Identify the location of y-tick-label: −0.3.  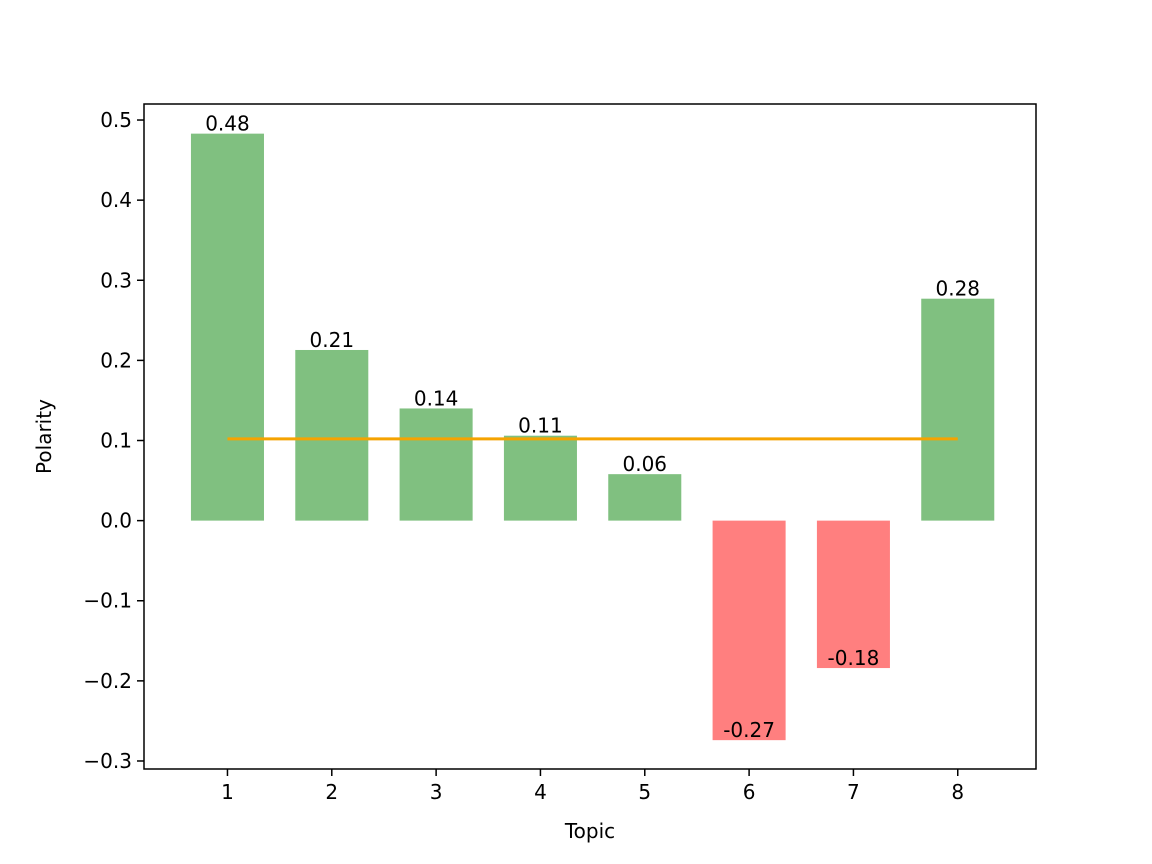
(107, 761).